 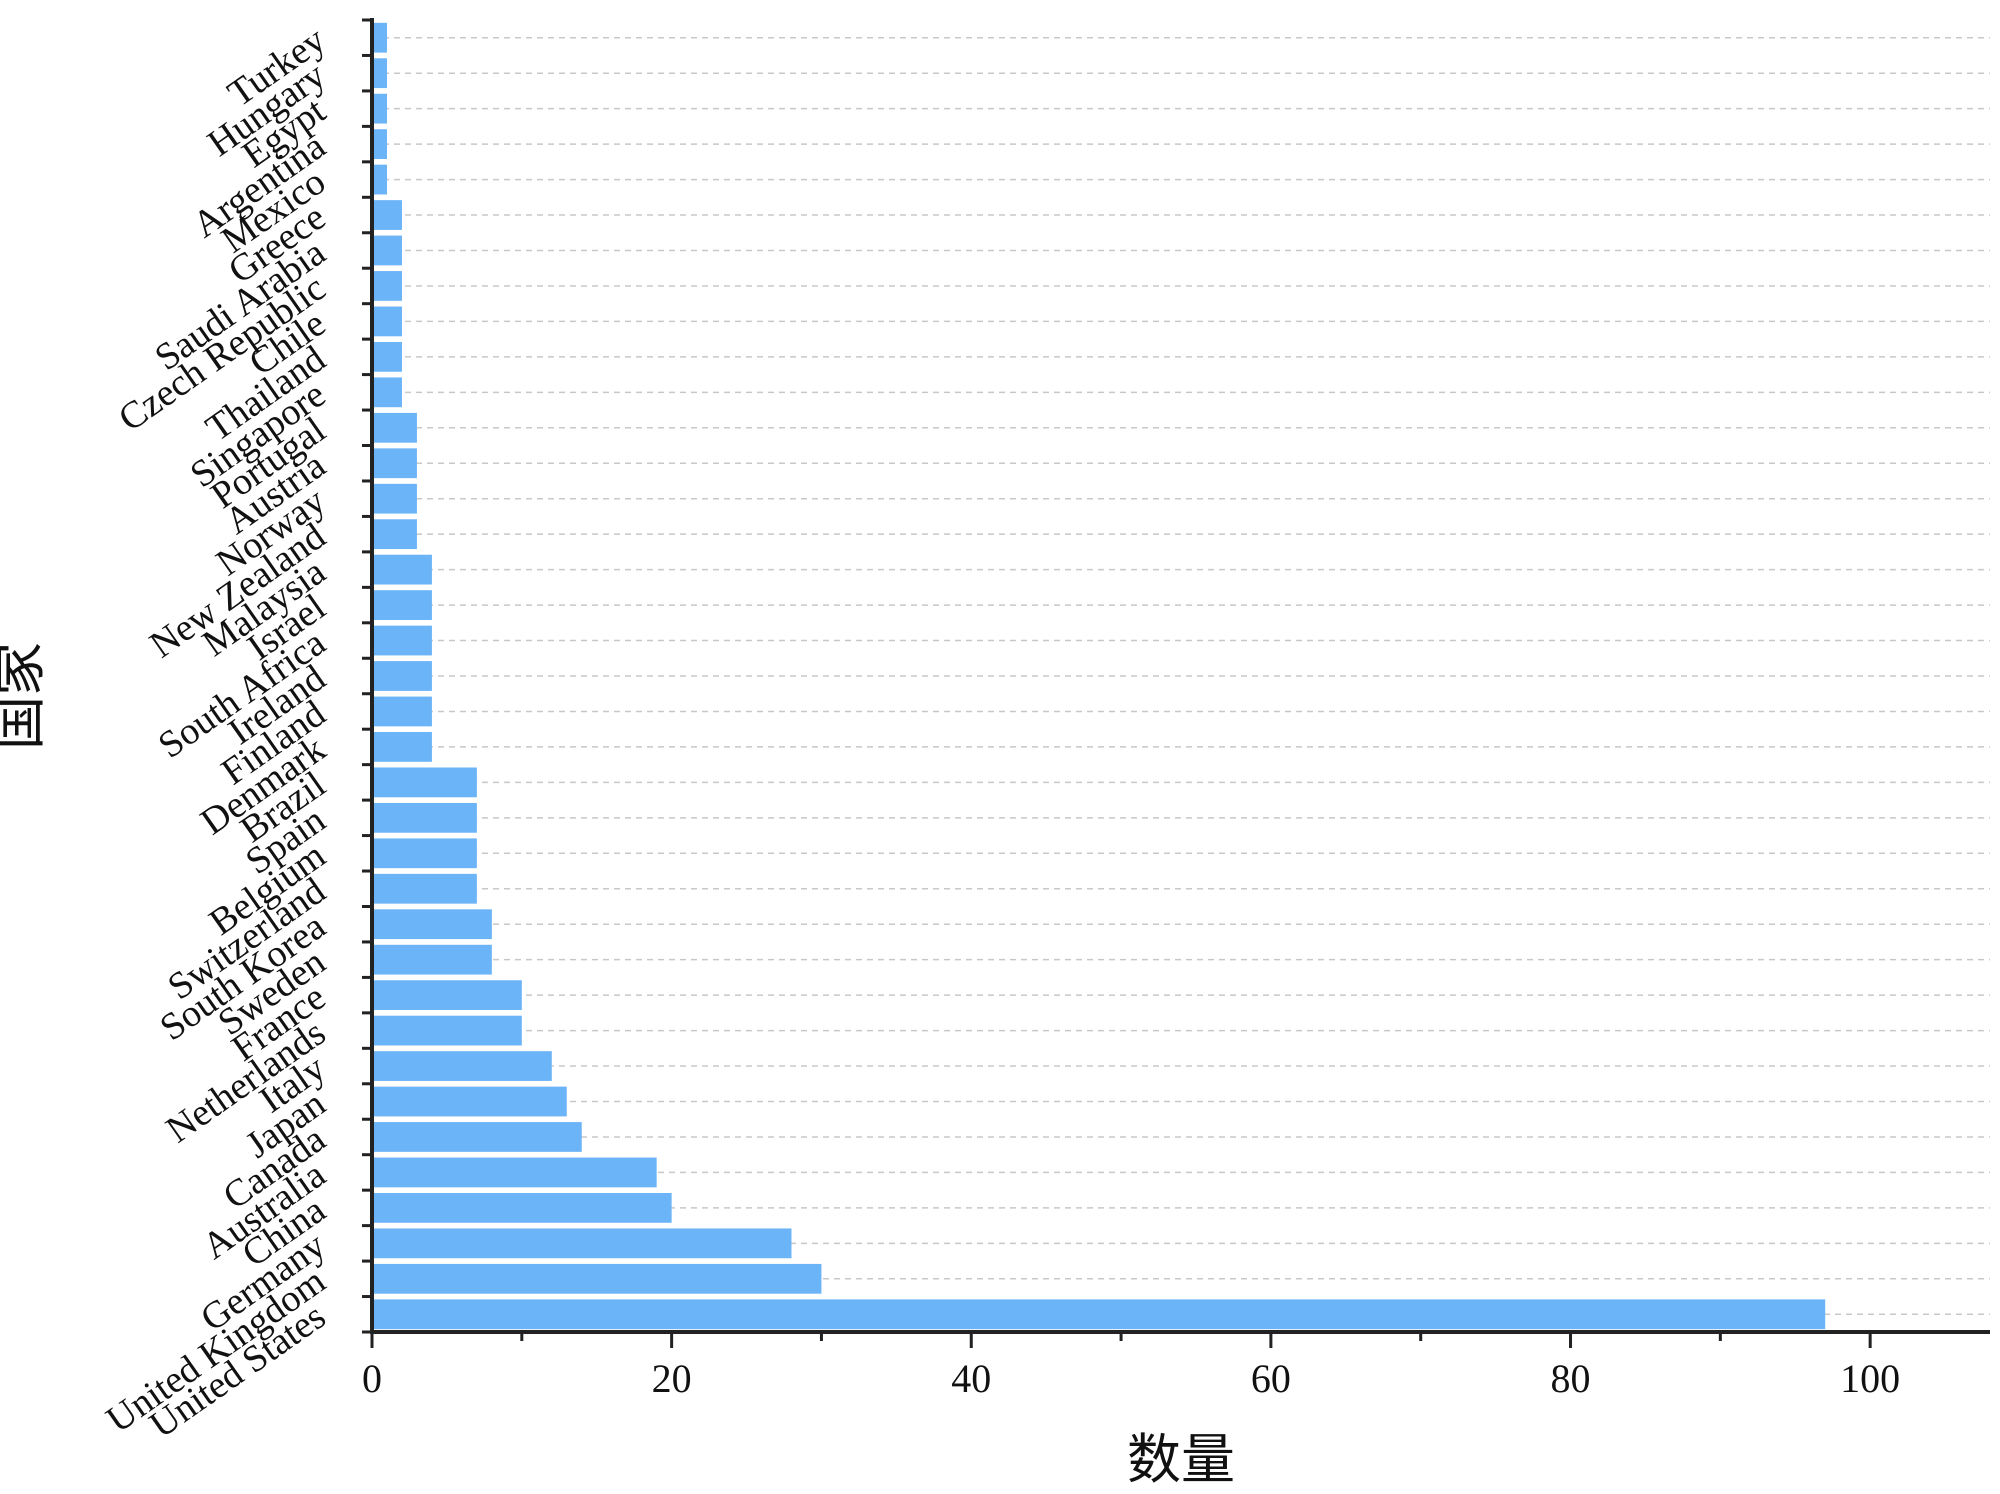 I want to click on x-tick-label: 100, so click(x=1870, y=1378).